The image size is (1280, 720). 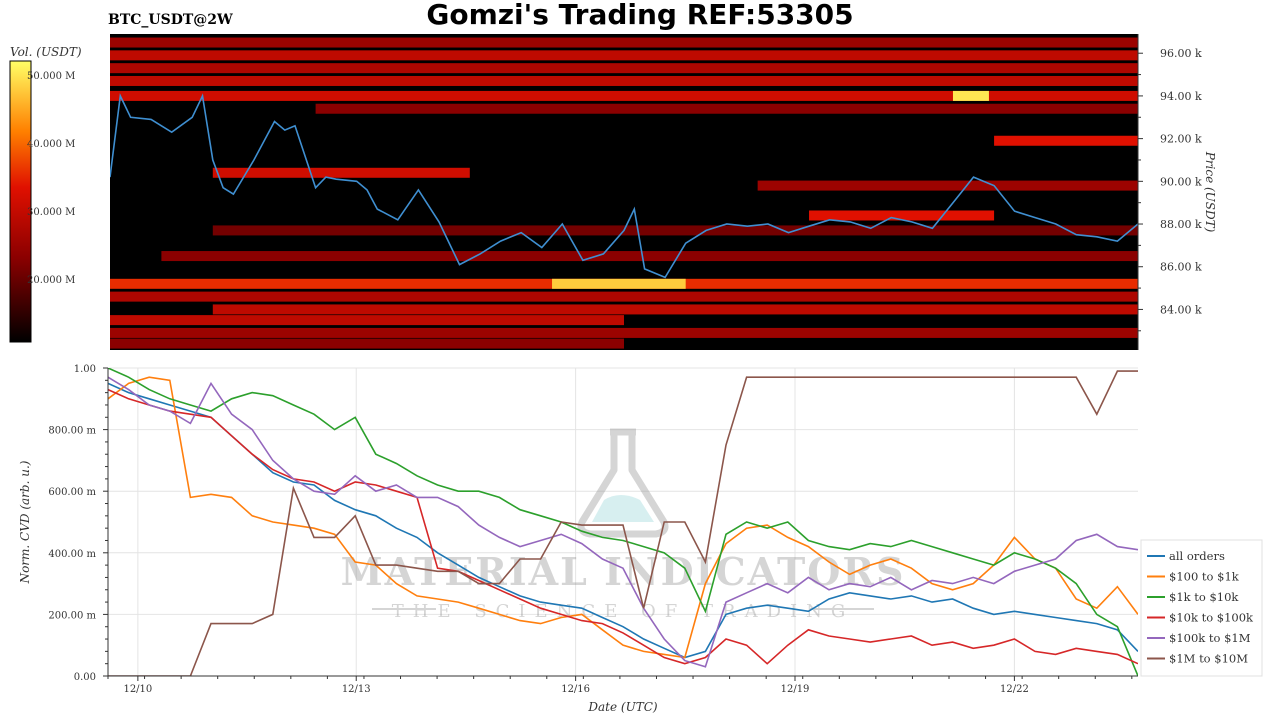 What do you see at coordinates (20, 201) in the screenshot?
I see `colorbar` at bounding box center [20, 201].